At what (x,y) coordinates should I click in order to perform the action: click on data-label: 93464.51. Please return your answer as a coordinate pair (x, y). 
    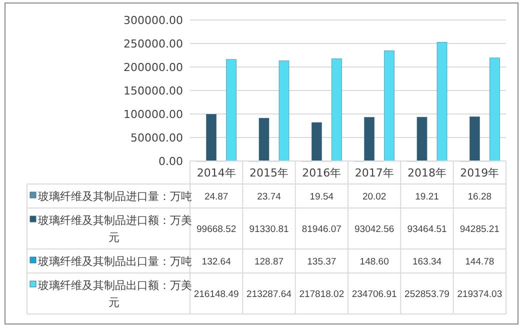
    Looking at the image, I should click on (427, 229).